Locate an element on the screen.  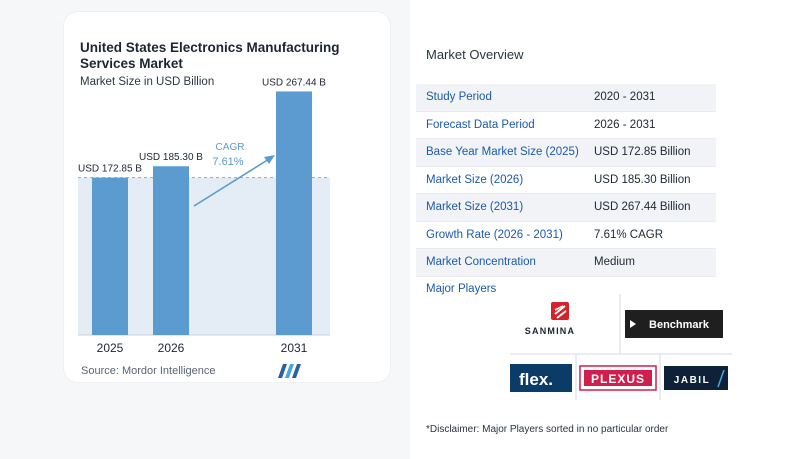
table-row: Growth Rate (2026 - 2031) 7.61% CAGR is located at coordinates (566, 235).